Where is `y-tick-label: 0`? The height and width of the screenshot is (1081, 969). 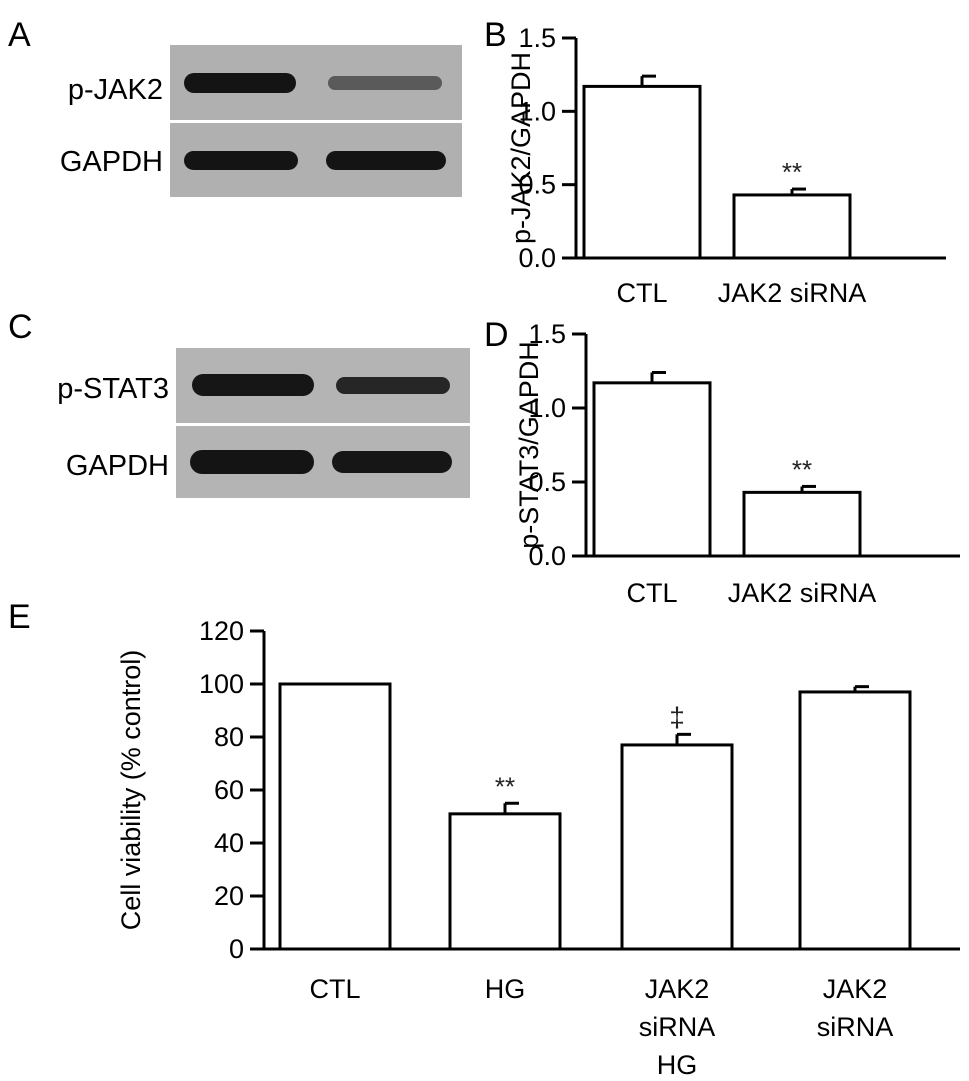
y-tick-label: 0 is located at coordinates (236, 949).